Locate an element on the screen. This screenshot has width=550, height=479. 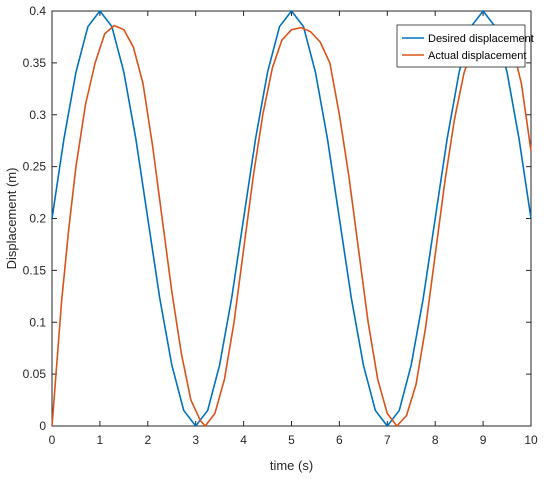
x-tick-label: 3 is located at coordinates (195, 440).